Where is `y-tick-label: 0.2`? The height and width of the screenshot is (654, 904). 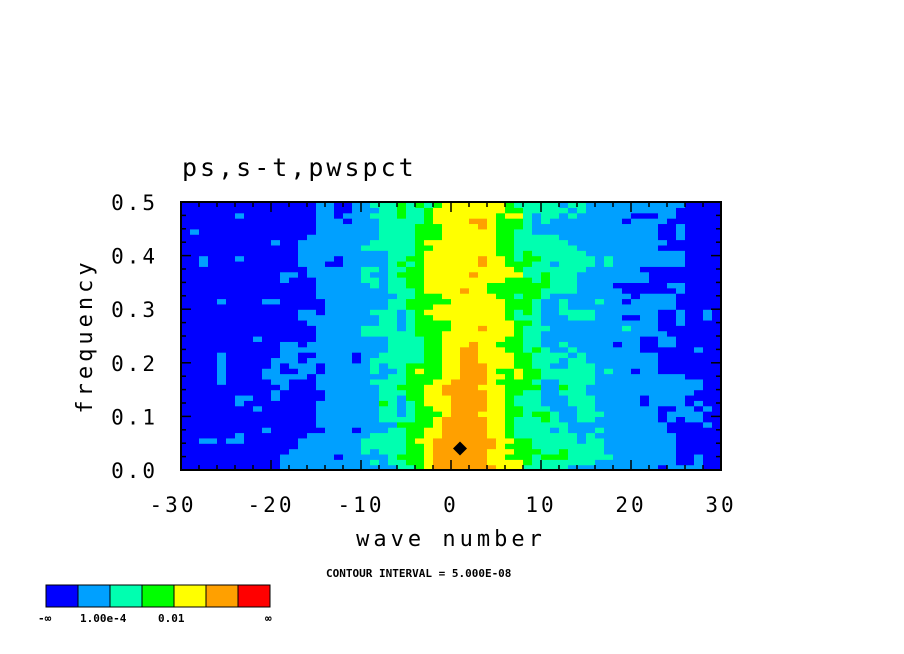
y-tick-label: 0.2 is located at coordinates (134, 364).